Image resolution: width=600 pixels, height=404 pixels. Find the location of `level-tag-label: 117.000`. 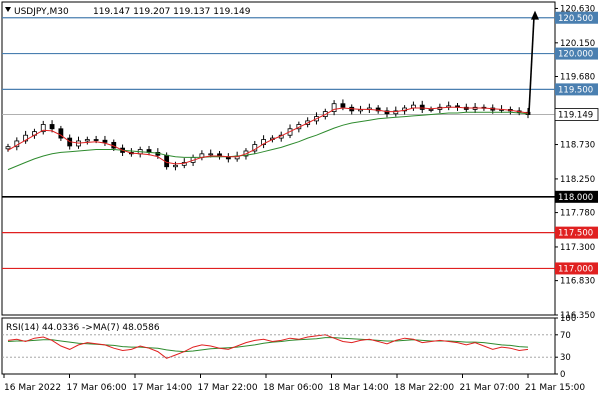

level-tag-label: 117.000 is located at coordinates (575, 269).